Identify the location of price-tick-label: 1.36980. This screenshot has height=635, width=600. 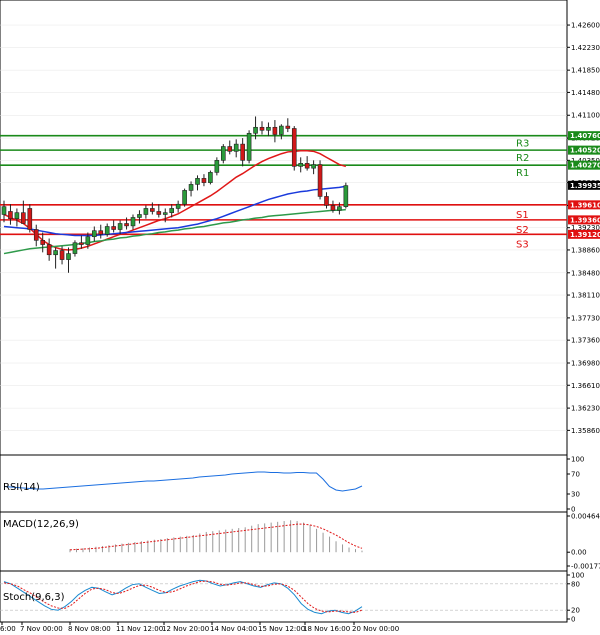
(585, 364).